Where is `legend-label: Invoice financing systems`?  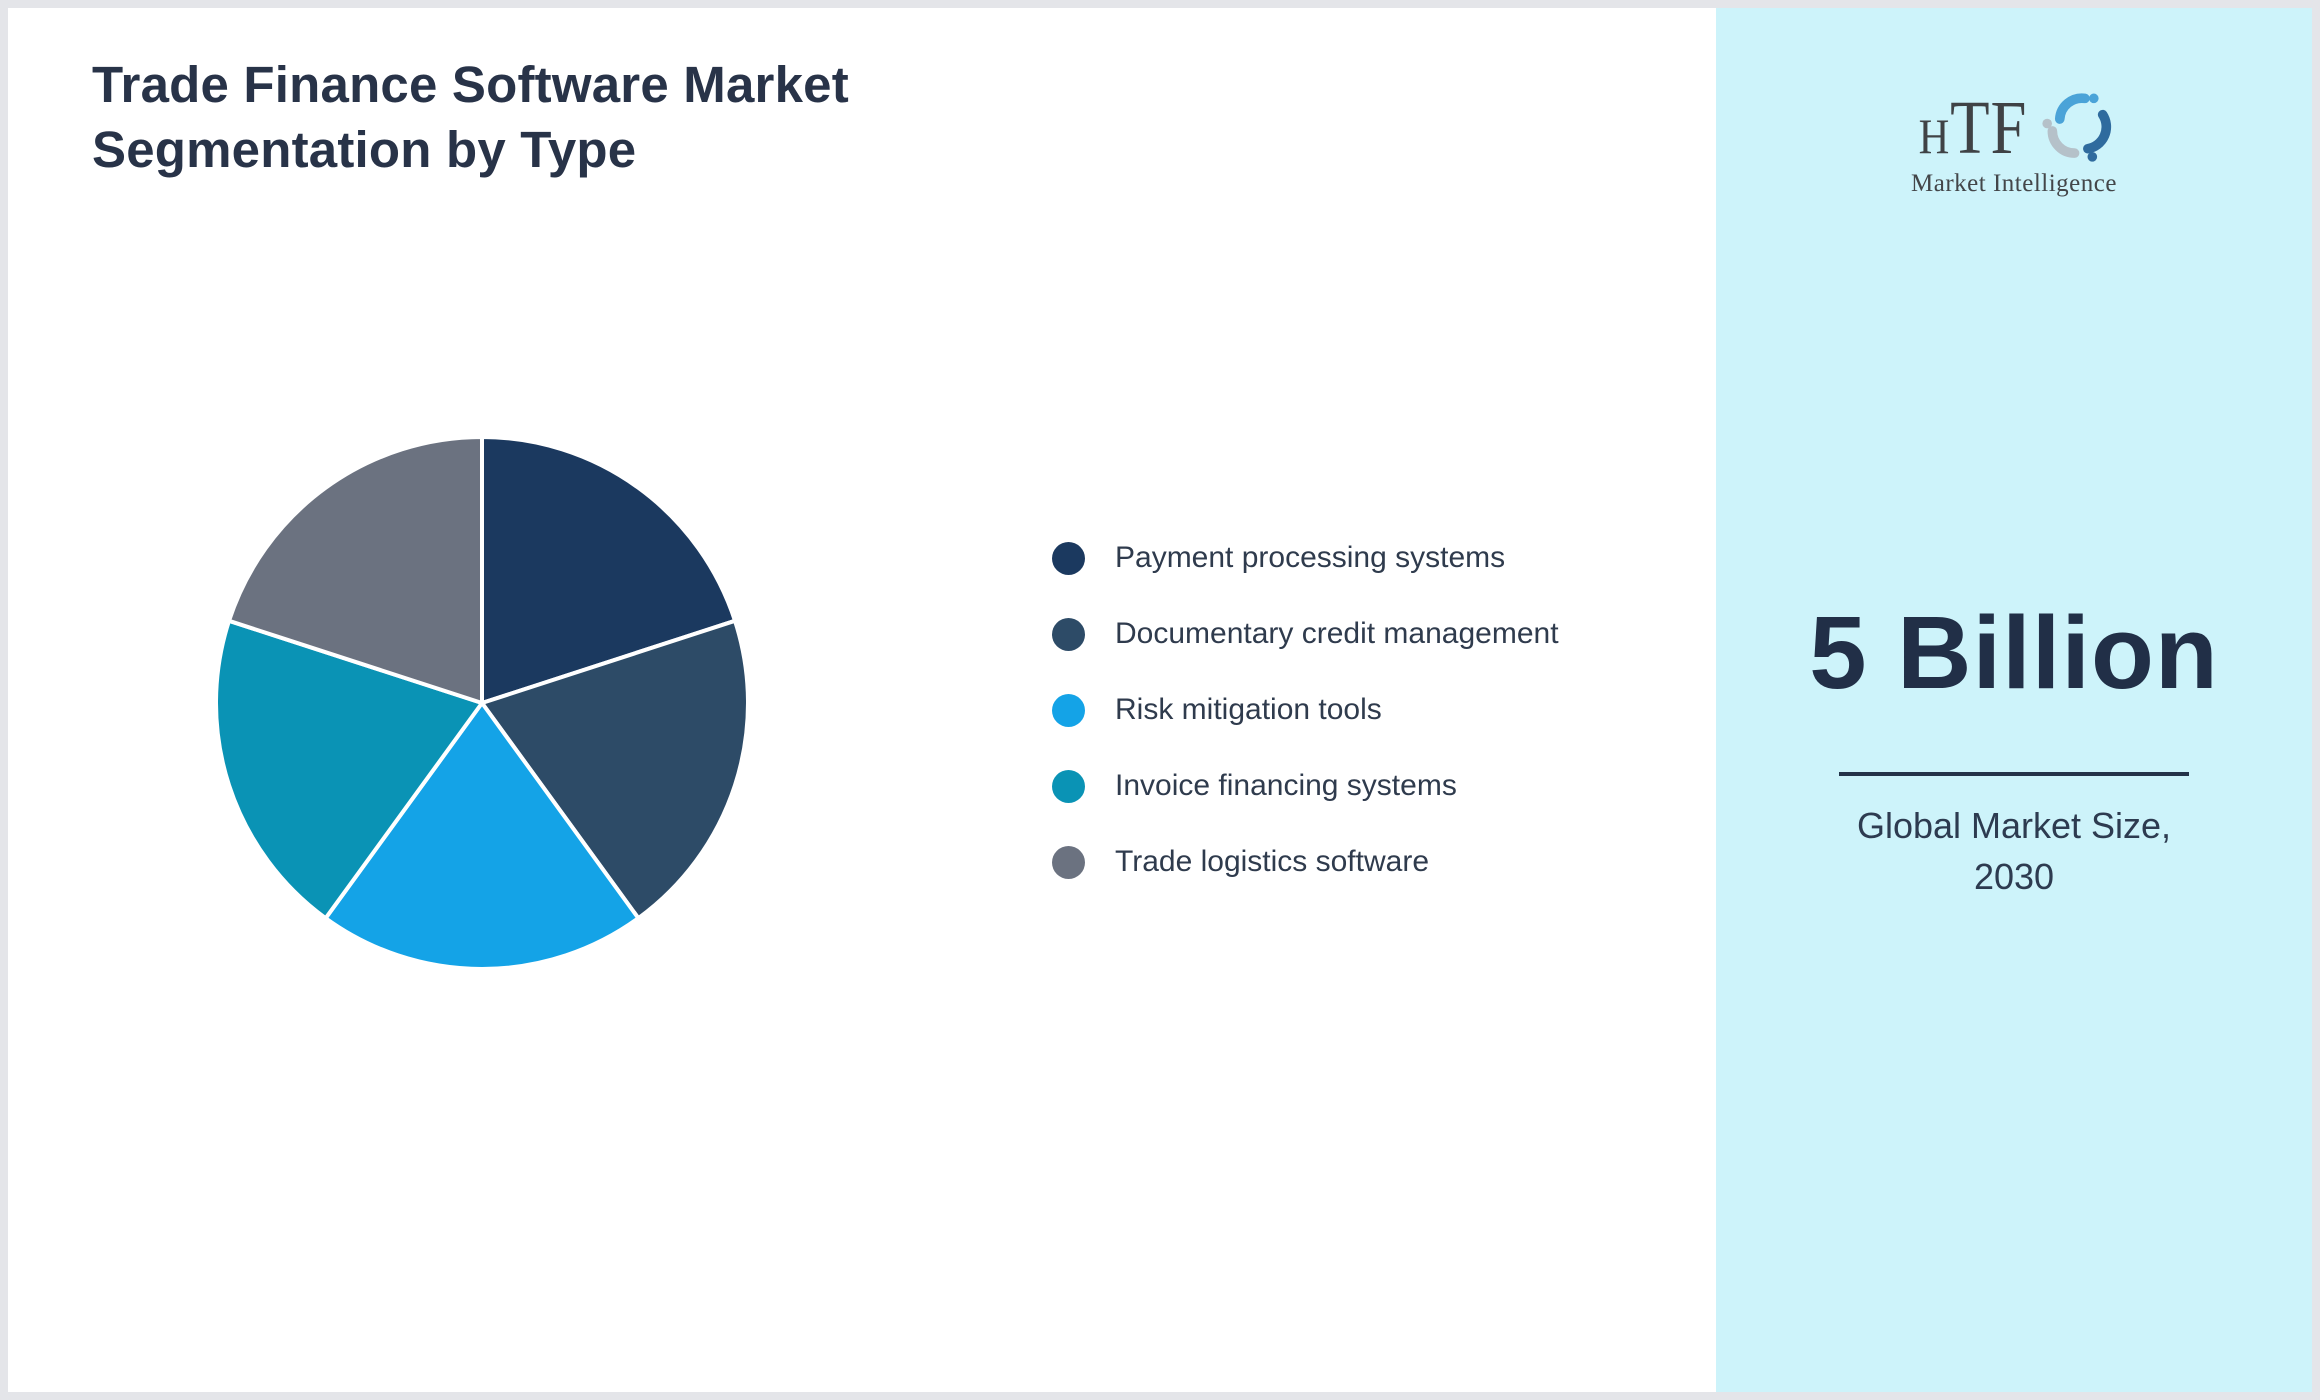 legend-label: Invoice financing systems is located at coordinates (1286, 785).